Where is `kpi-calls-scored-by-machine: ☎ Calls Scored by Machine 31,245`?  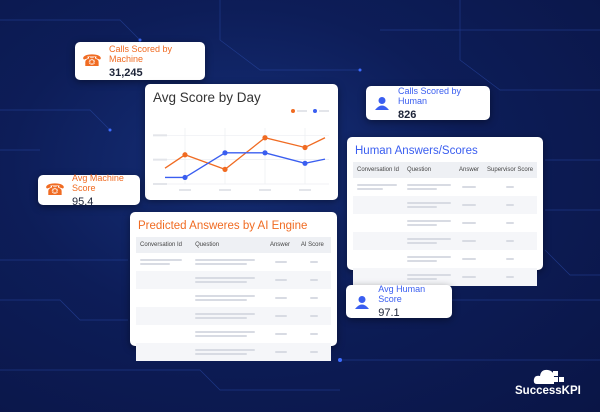 kpi-calls-scored-by-machine: ☎ Calls Scored by Machine 31,245 is located at coordinates (140, 61).